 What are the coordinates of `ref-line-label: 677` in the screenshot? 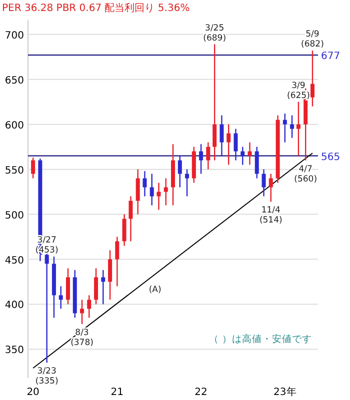 It's located at (330, 56).